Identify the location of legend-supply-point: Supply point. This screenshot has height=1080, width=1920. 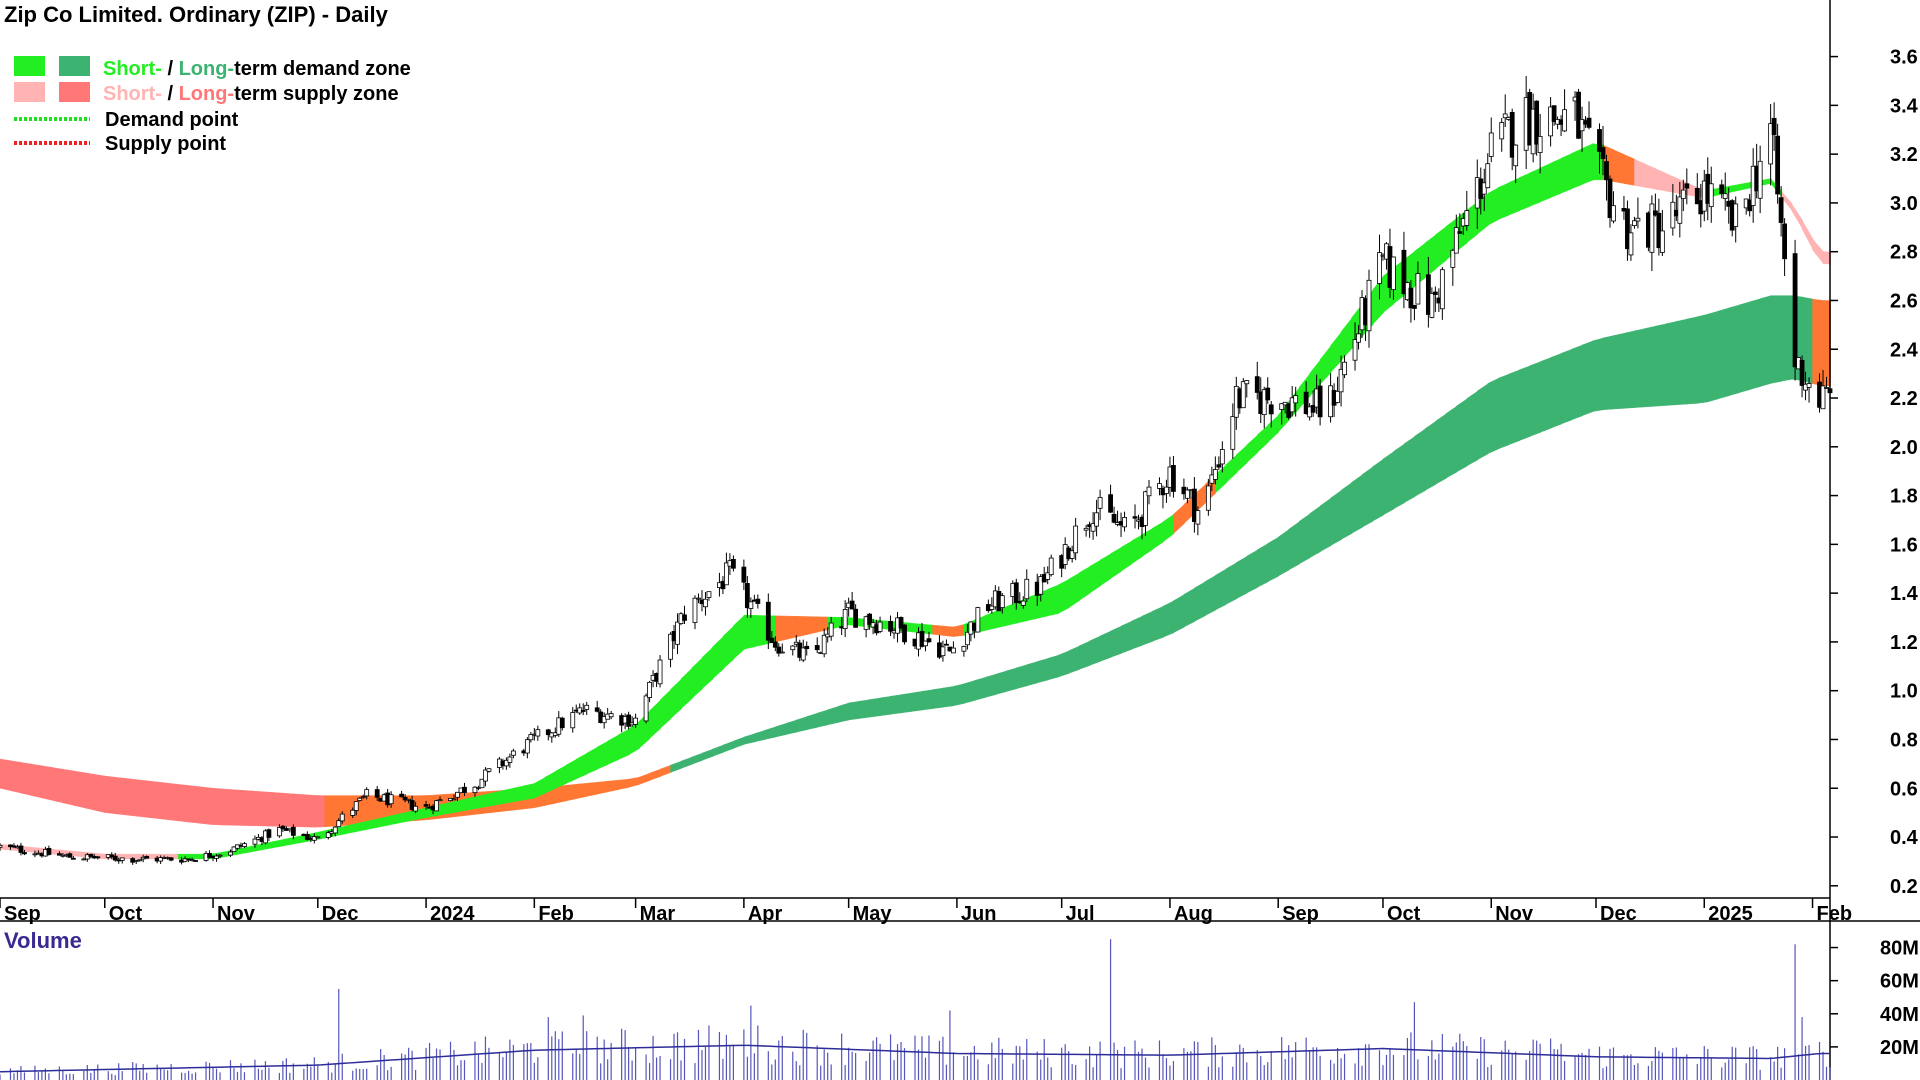
(165, 144).